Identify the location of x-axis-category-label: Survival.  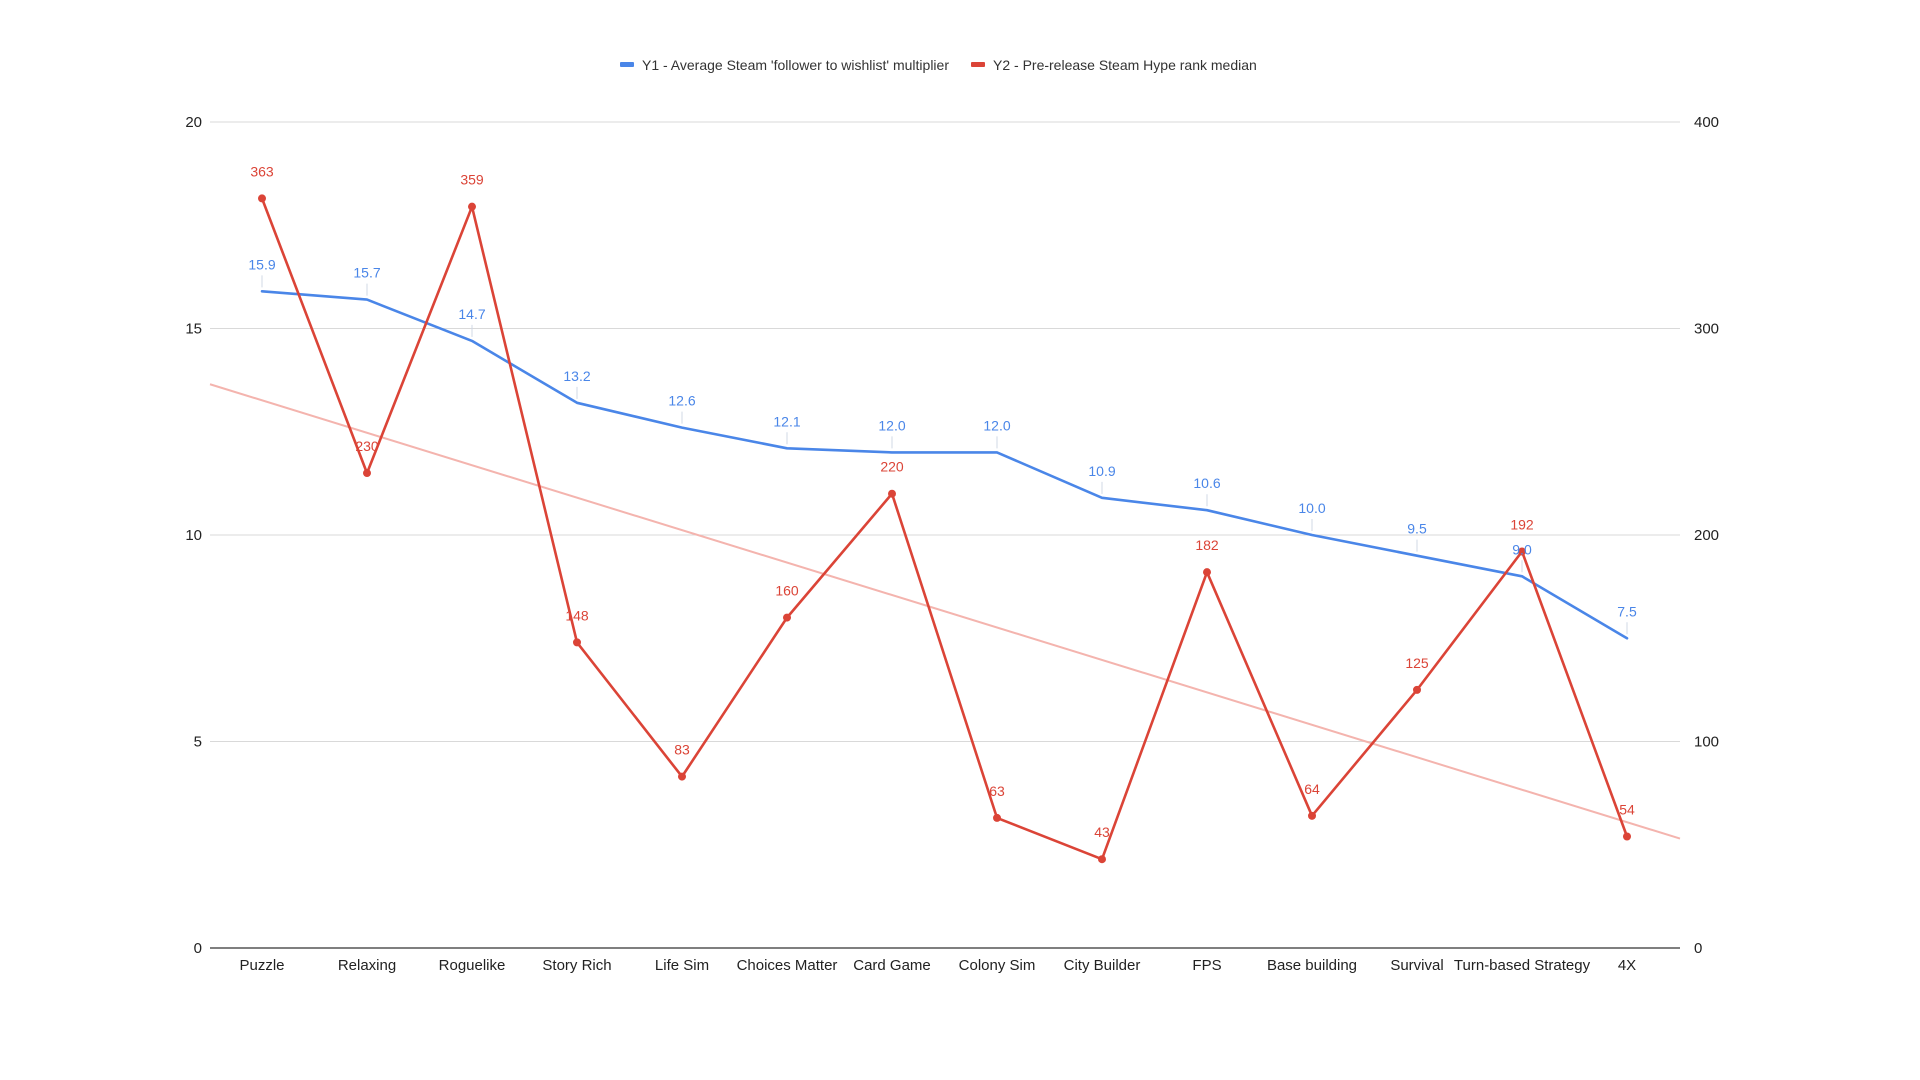
(1416, 965).